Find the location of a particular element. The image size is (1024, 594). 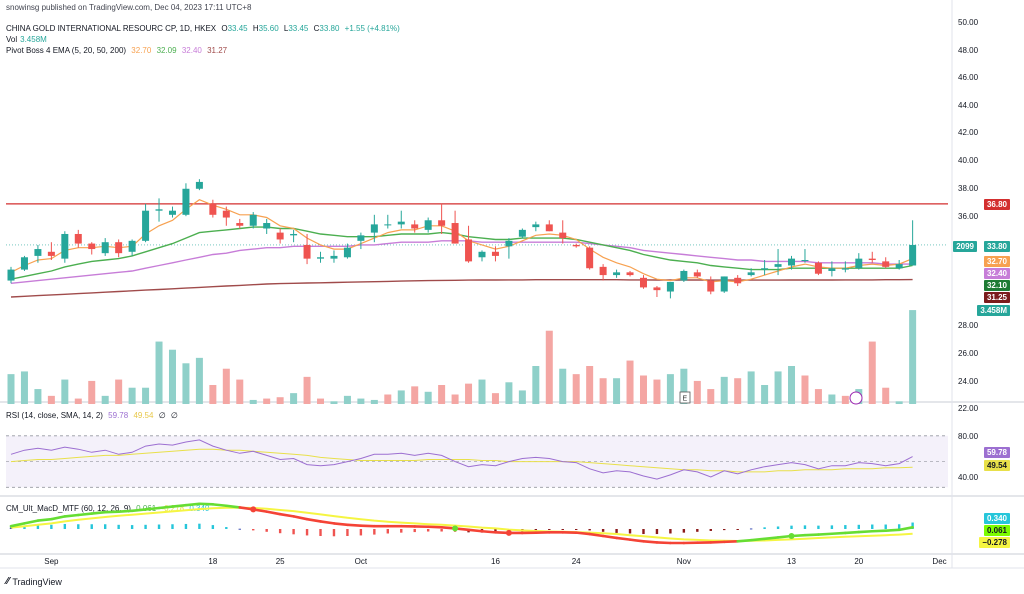

rsi-line is located at coordinates (461, 459).